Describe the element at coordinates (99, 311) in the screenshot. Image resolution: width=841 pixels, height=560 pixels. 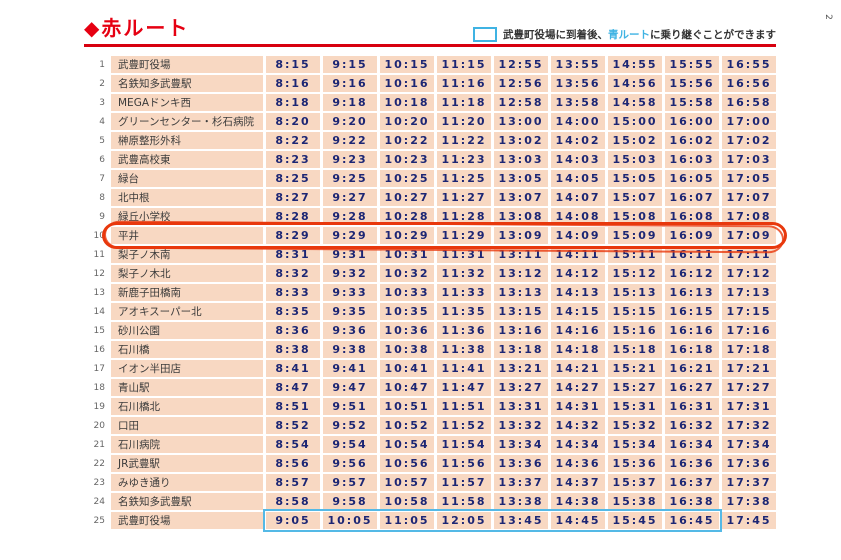
I see `row-number: 14` at that location.